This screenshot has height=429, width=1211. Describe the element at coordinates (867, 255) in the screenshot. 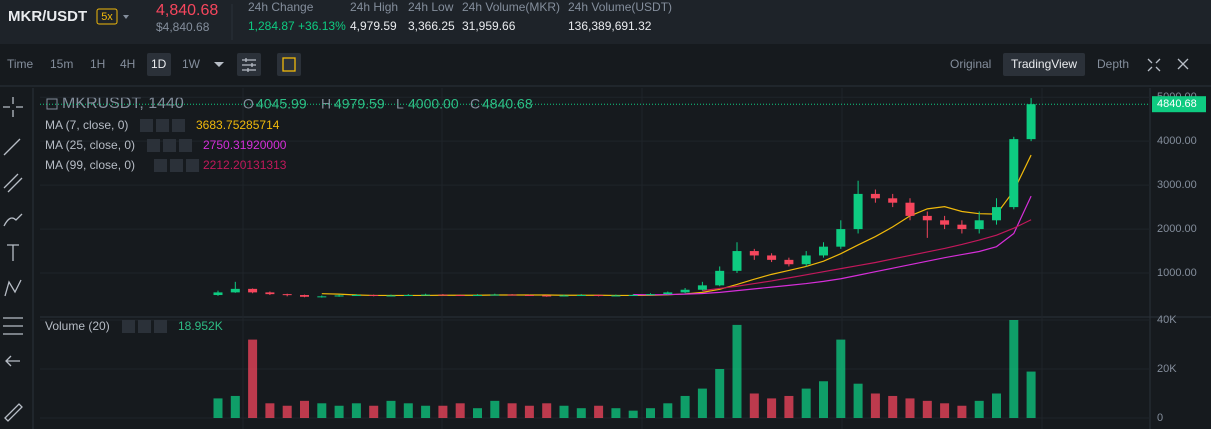

I see `ma-line` at that location.